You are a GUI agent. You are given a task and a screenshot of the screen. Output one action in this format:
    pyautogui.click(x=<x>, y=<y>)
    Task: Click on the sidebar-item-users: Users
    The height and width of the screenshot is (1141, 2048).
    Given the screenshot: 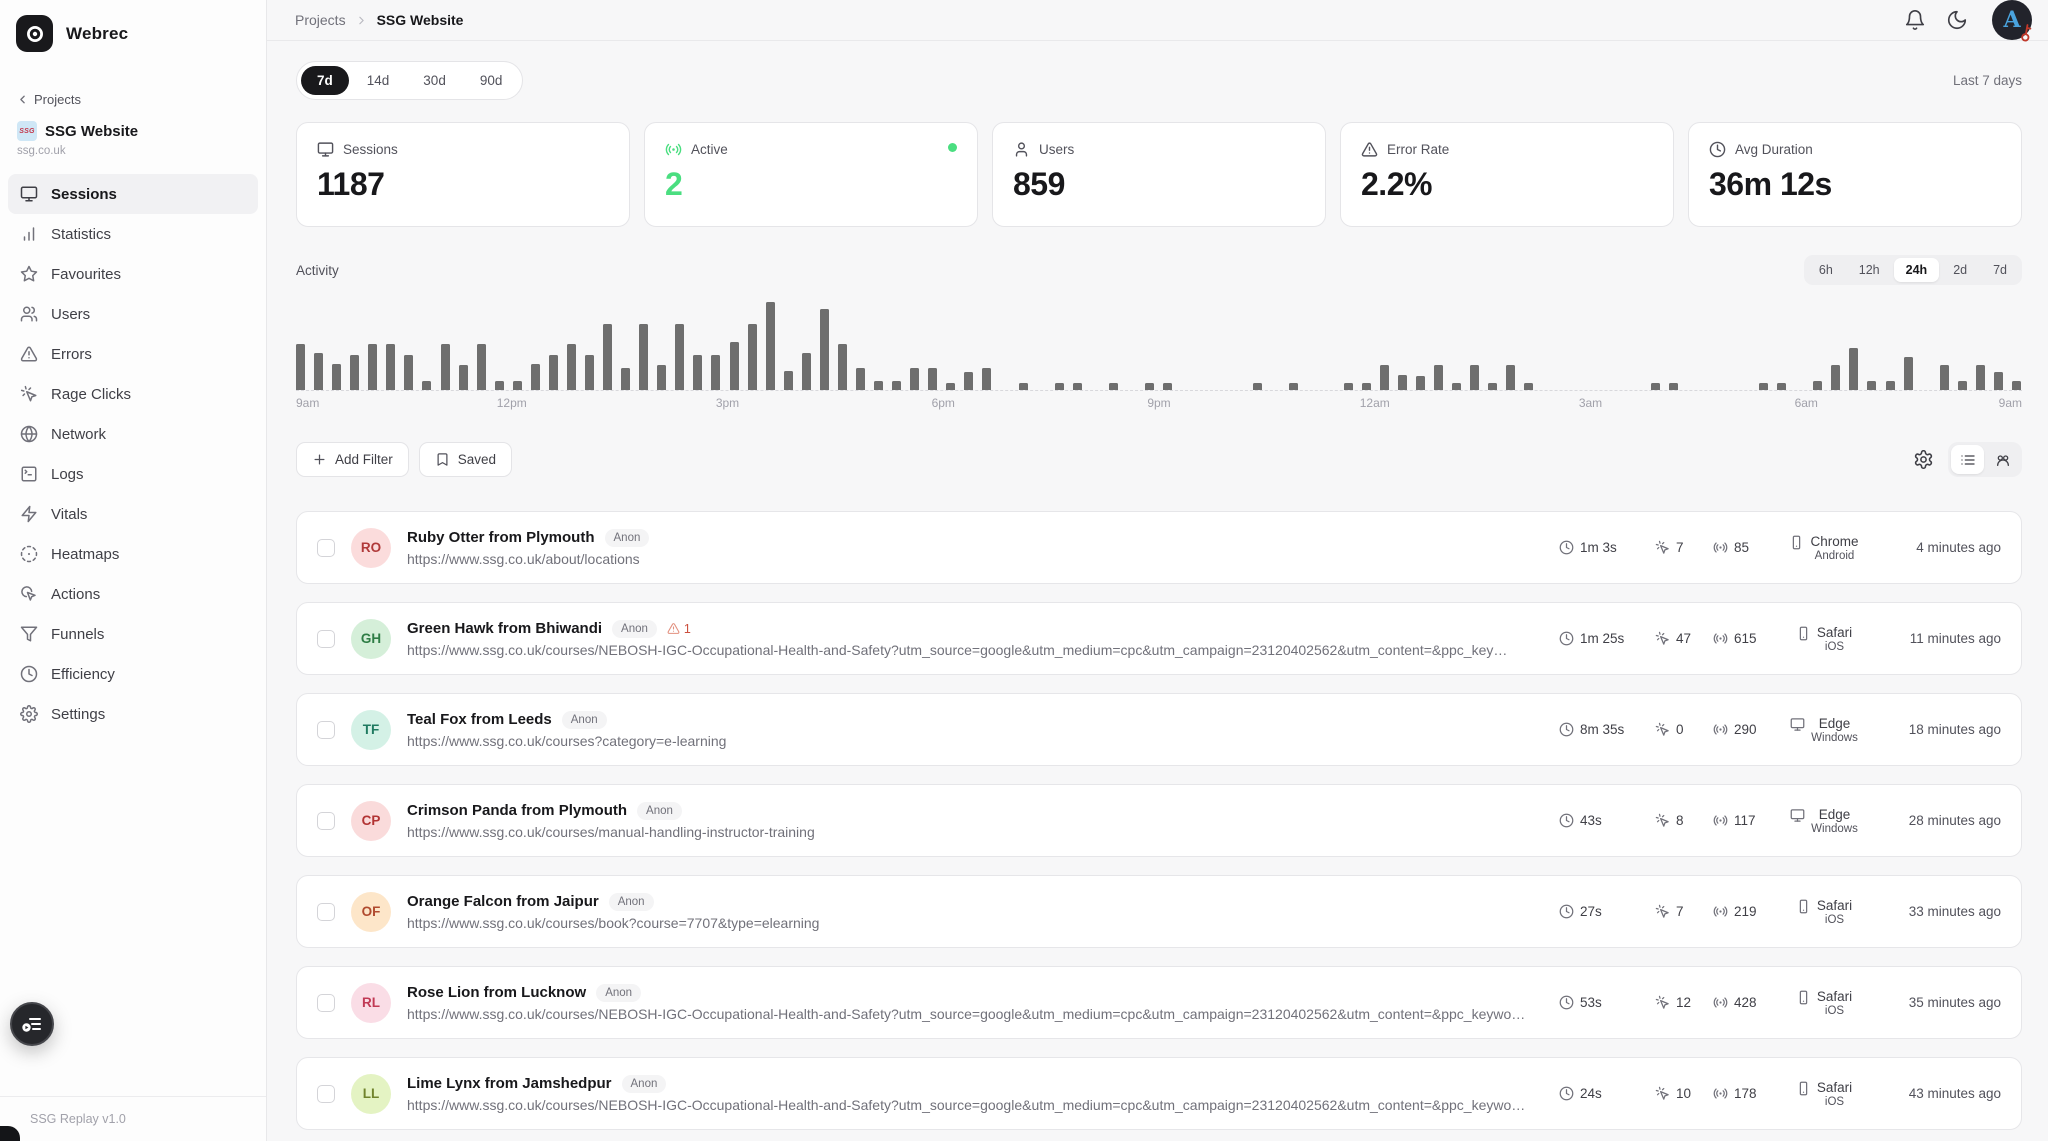 What is the action you would take?
    pyautogui.click(x=133, y=314)
    